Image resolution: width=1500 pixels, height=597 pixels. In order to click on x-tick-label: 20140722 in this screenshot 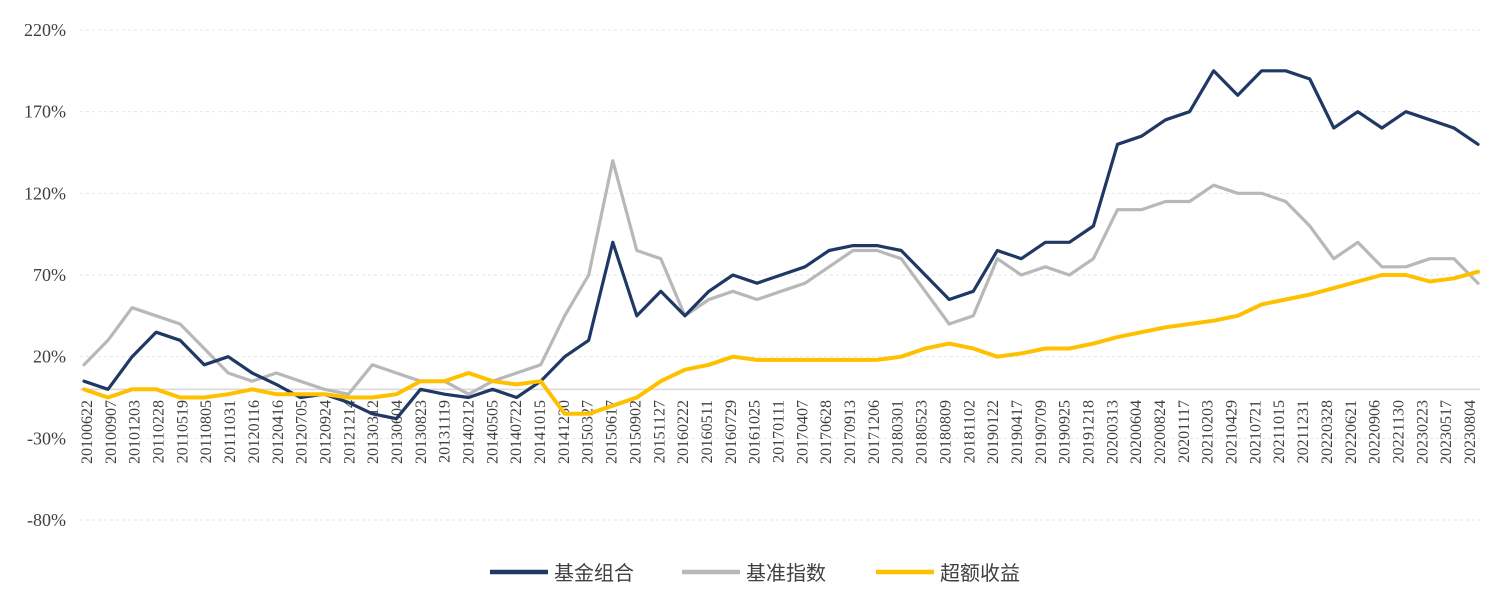, I will do `click(516, 432)`.